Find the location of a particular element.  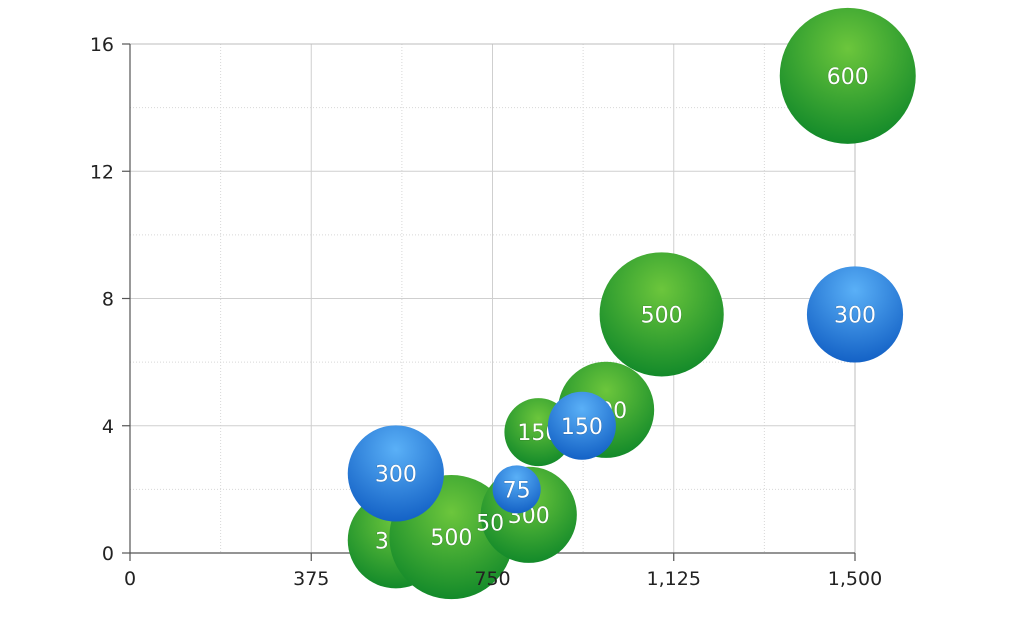

bubble-label: 600 is located at coordinates (848, 77).